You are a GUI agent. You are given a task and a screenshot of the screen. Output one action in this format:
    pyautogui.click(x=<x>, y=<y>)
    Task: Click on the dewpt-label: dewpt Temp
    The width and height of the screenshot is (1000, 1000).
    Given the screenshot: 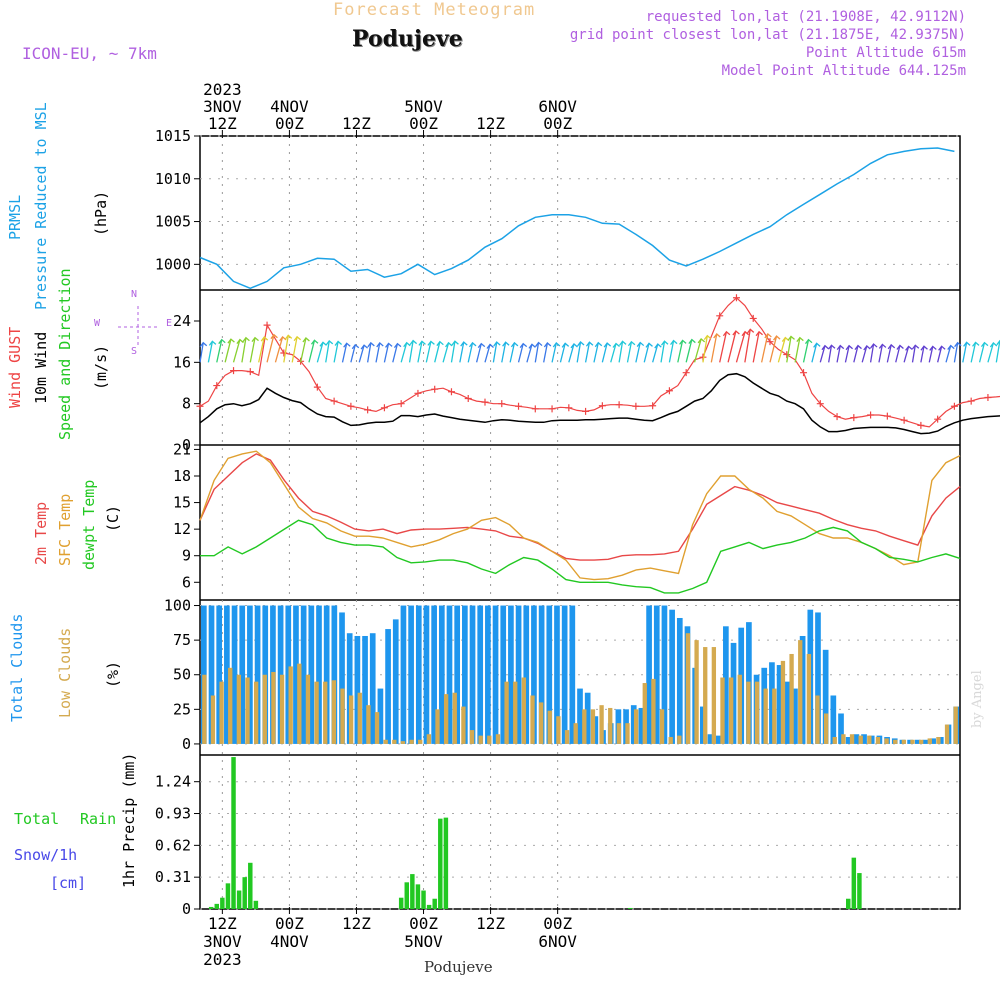 What is the action you would take?
    pyautogui.click(x=89, y=524)
    